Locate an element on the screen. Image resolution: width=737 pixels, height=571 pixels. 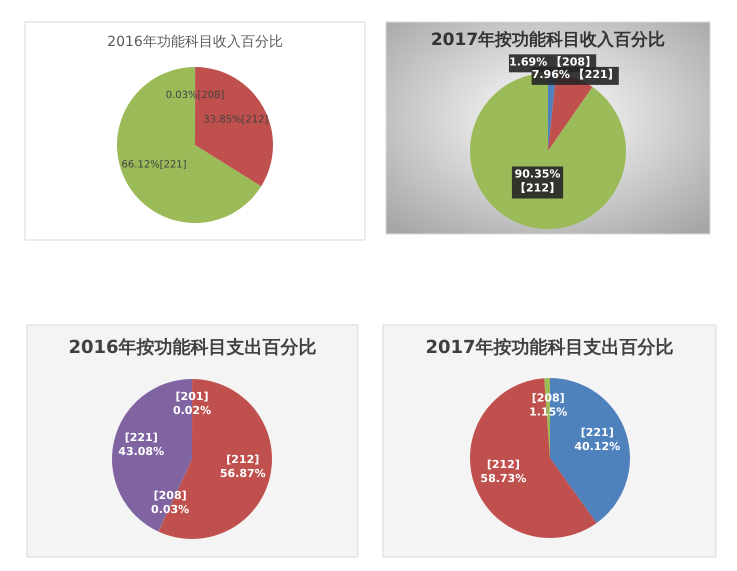
chart-title: 2016年功能科目收入百分比 is located at coordinates (195, 42).